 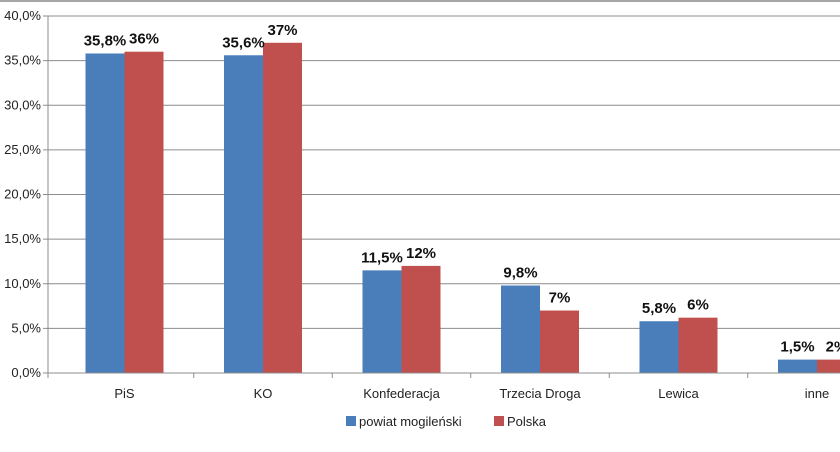 I want to click on x-tick-label: inne, so click(x=817, y=393).